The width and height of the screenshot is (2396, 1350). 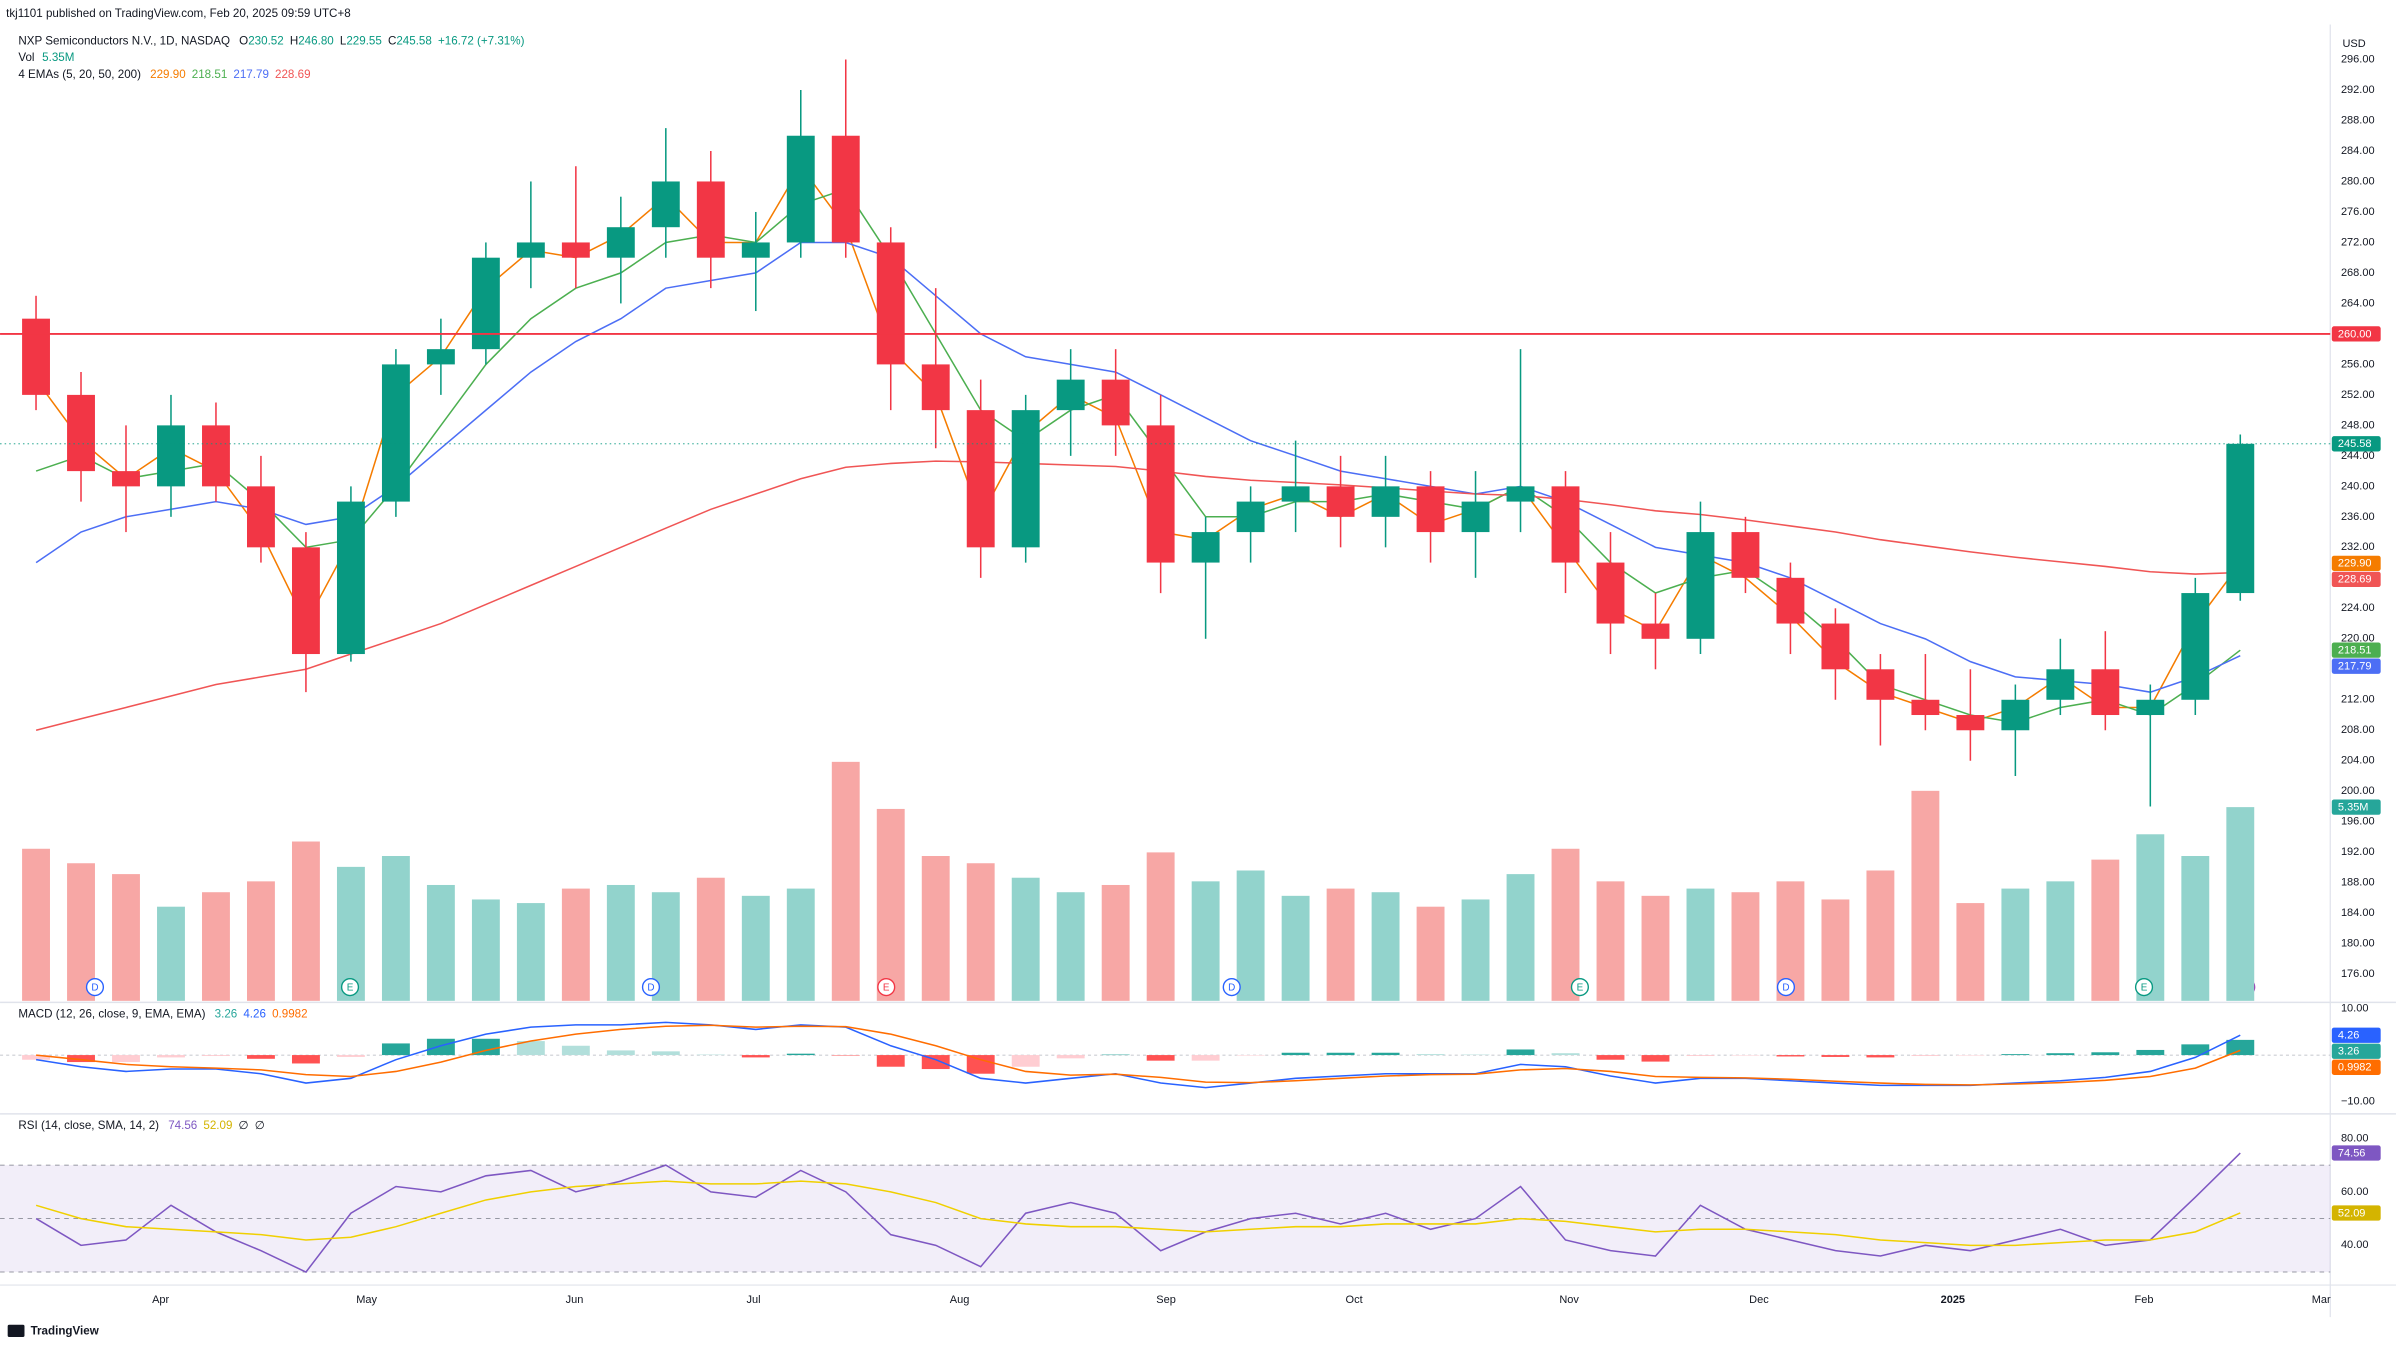 What do you see at coordinates (2355, 1245) in the screenshot?
I see `y-tick-label: 40.00` at bounding box center [2355, 1245].